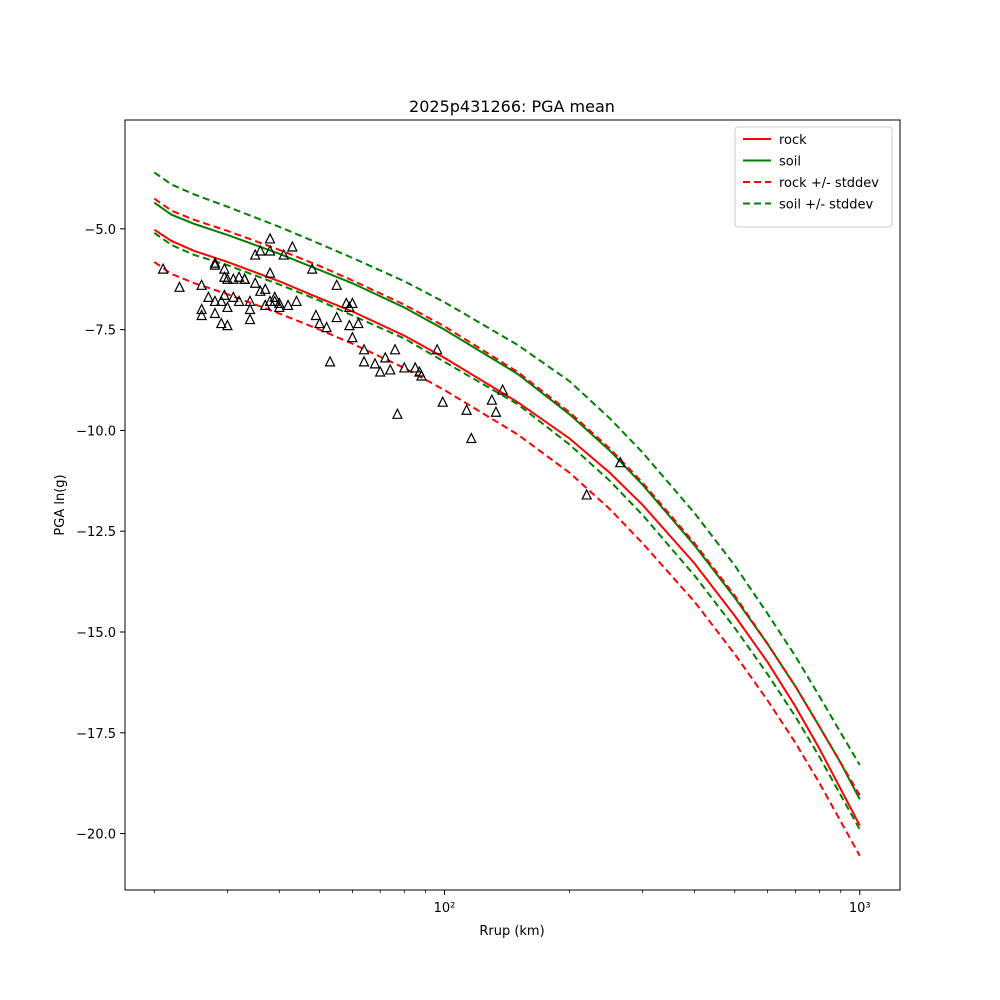  Describe the element at coordinates (793, 140) in the screenshot. I see `legend-label: rock` at that location.